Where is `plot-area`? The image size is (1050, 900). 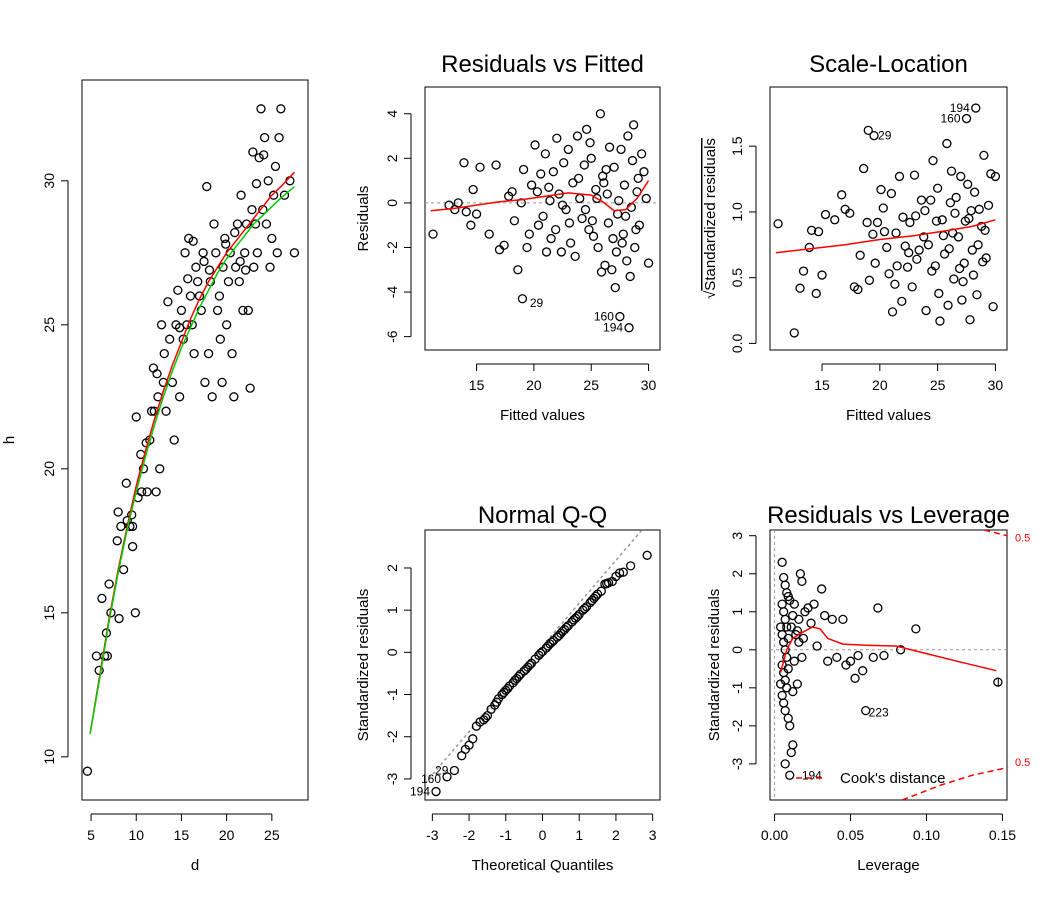 plot-area is located at coordinates (538, 663).